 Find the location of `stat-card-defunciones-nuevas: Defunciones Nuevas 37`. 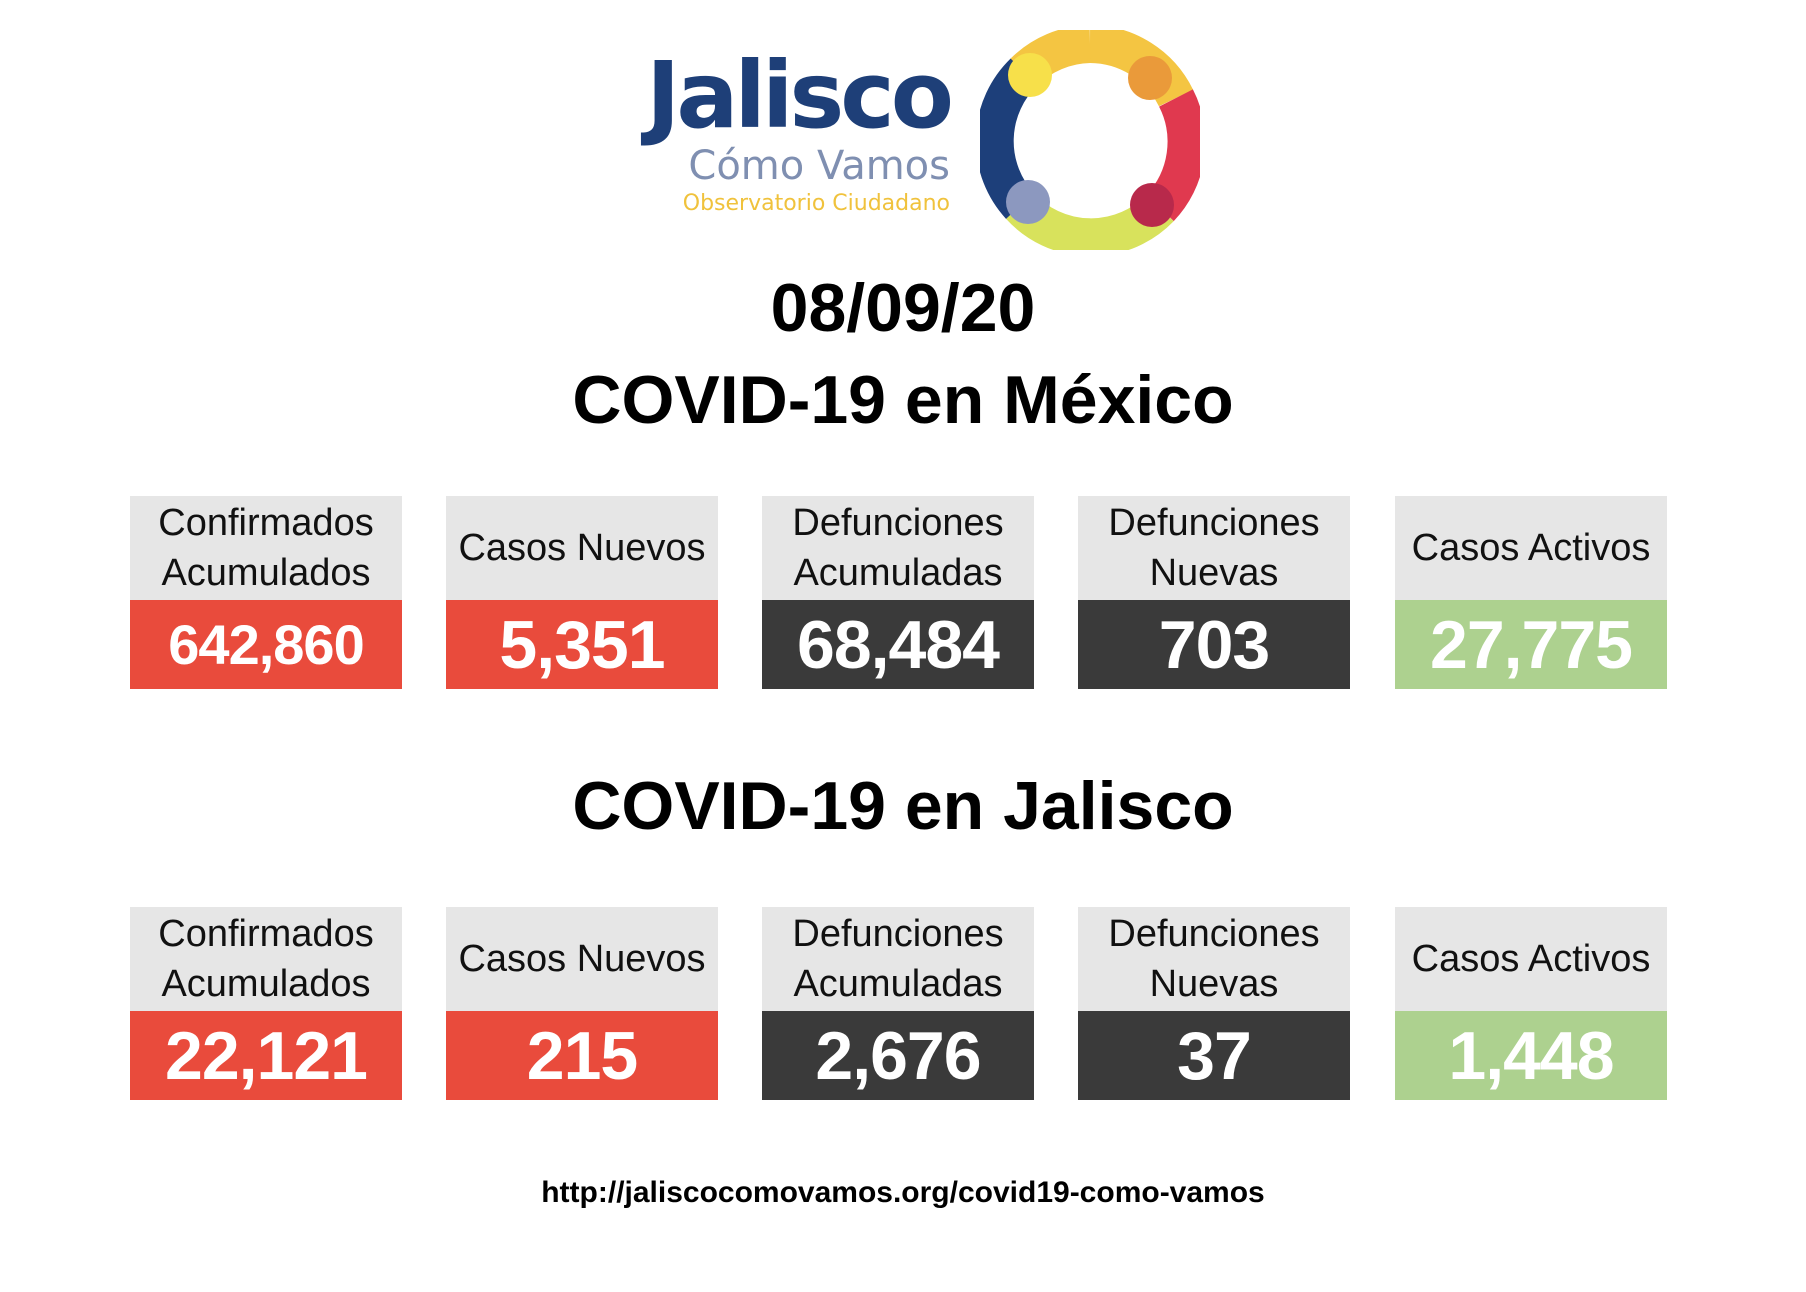

stat-card-defunciones-nuevas: Defunciones Nuevas 37 is located at coordinates (1214, 1003).